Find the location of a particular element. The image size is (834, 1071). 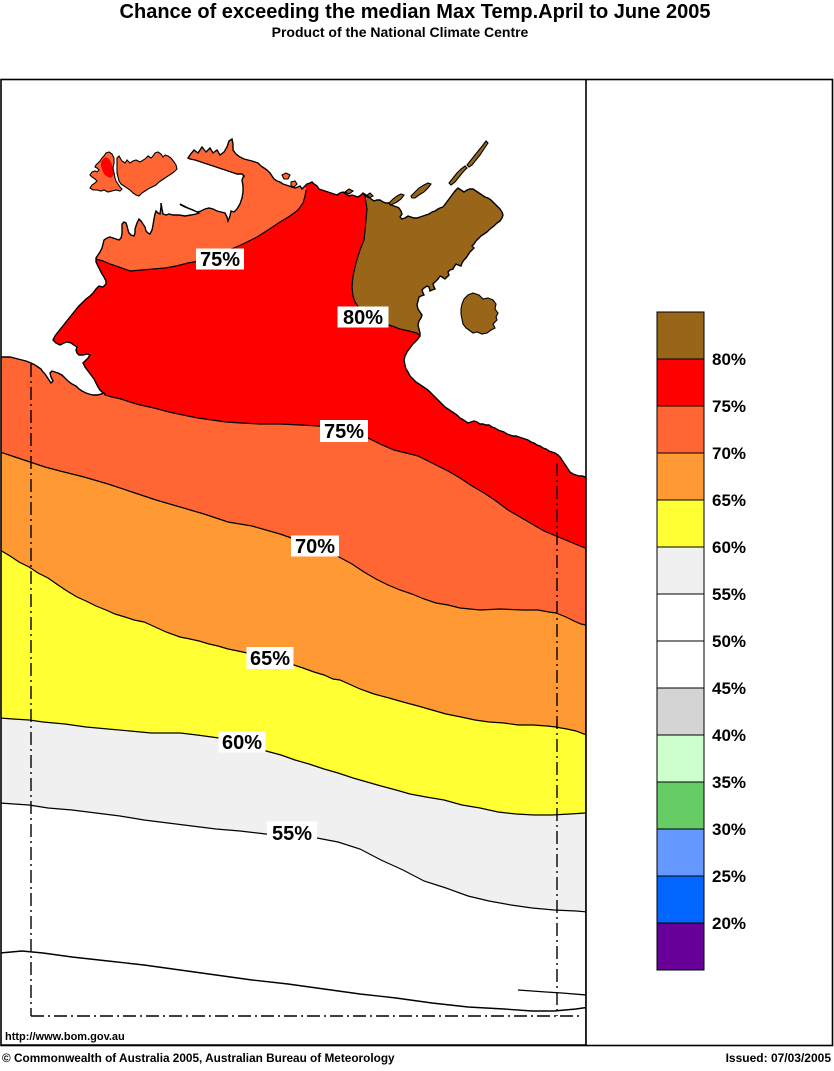

svg-text: 45% is located at coordinates (729, 688).